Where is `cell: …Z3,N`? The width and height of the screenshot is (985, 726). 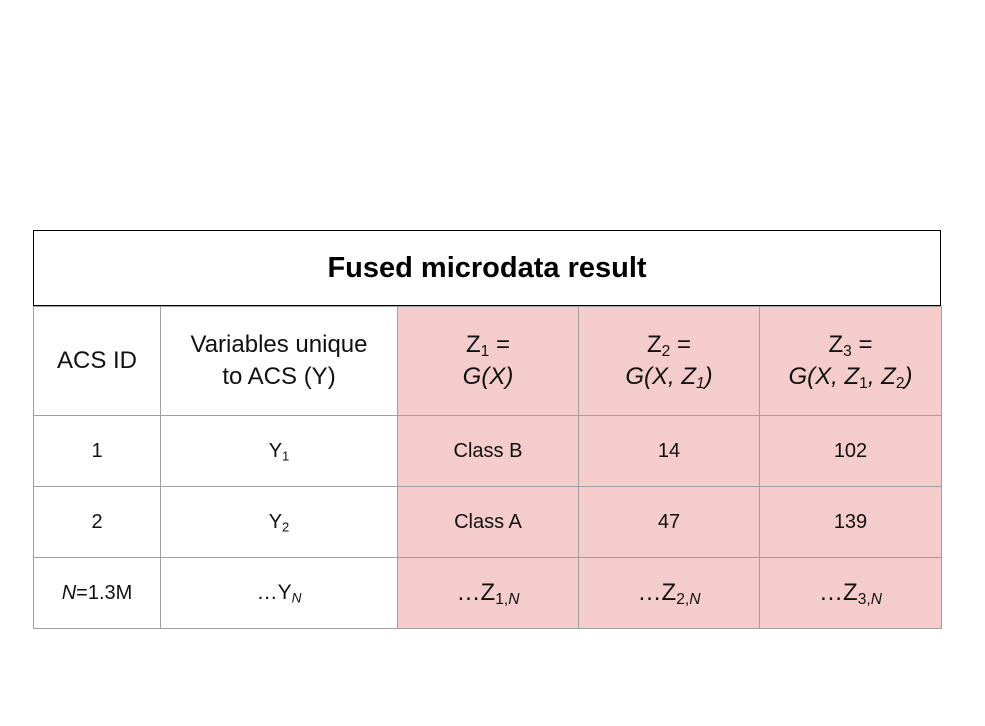
cell: …Z3,N is located at coordinates (850, 593).